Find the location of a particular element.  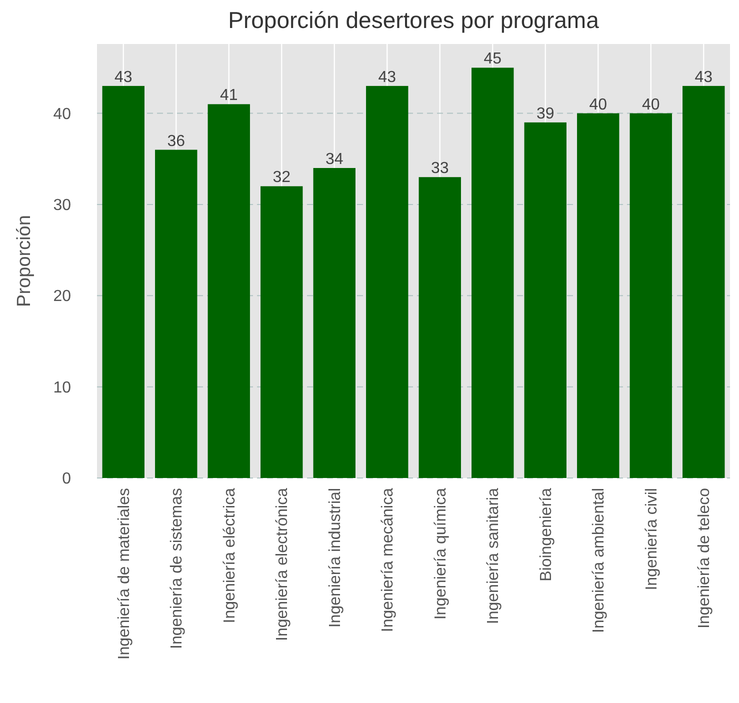

x-tick-label: Ingeniería mecánica is located at coordinates (388, 560).